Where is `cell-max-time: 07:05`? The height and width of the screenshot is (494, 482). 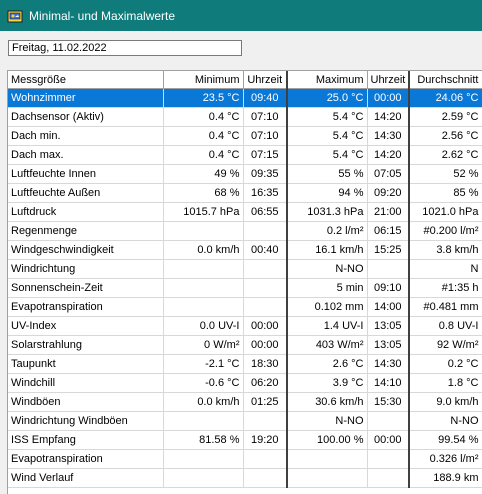
cell-max-time: 07:05 is located at coordinates (388, 174).